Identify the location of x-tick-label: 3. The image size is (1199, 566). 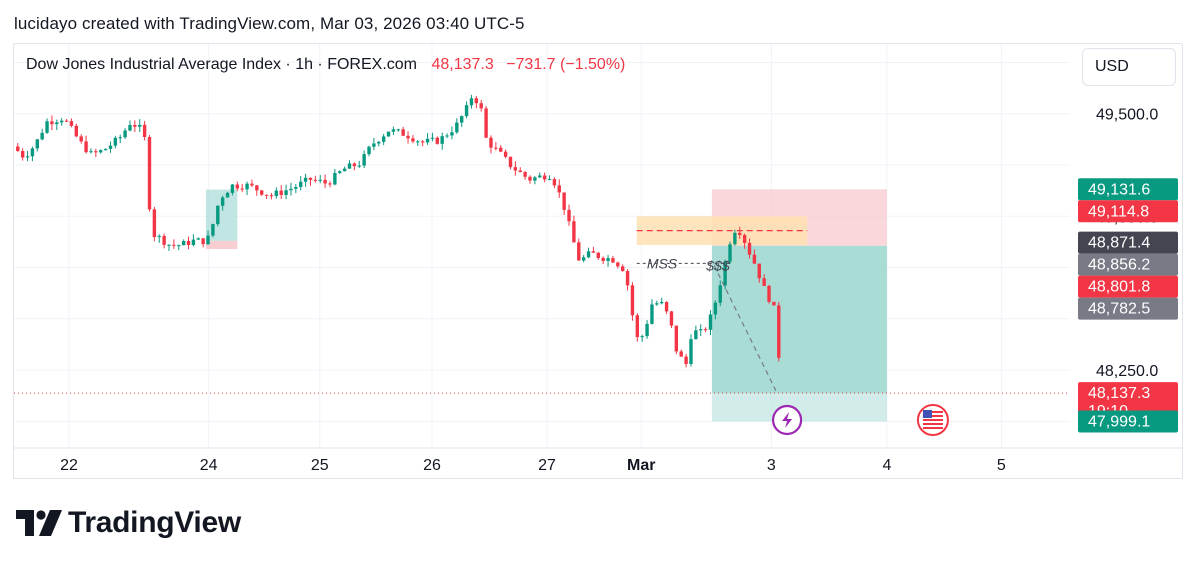
(771, 465).